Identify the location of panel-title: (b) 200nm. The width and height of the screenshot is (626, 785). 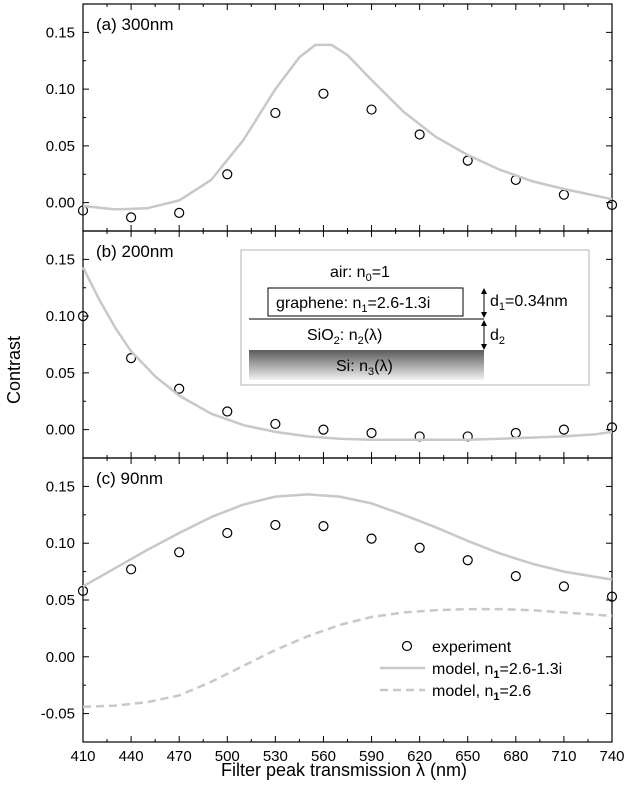
(134, 251).